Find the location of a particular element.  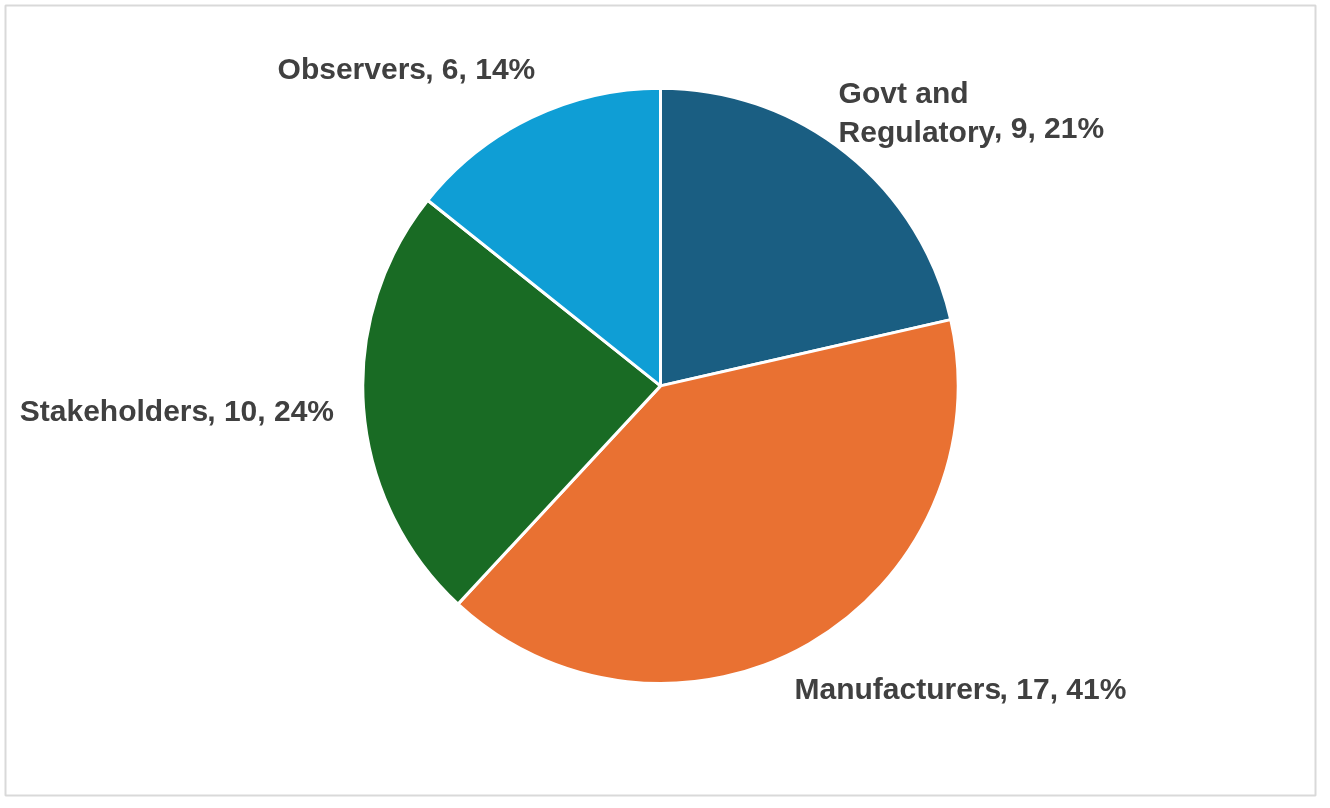

data-label: , 6, 14% is located at coordinates (480, 68).